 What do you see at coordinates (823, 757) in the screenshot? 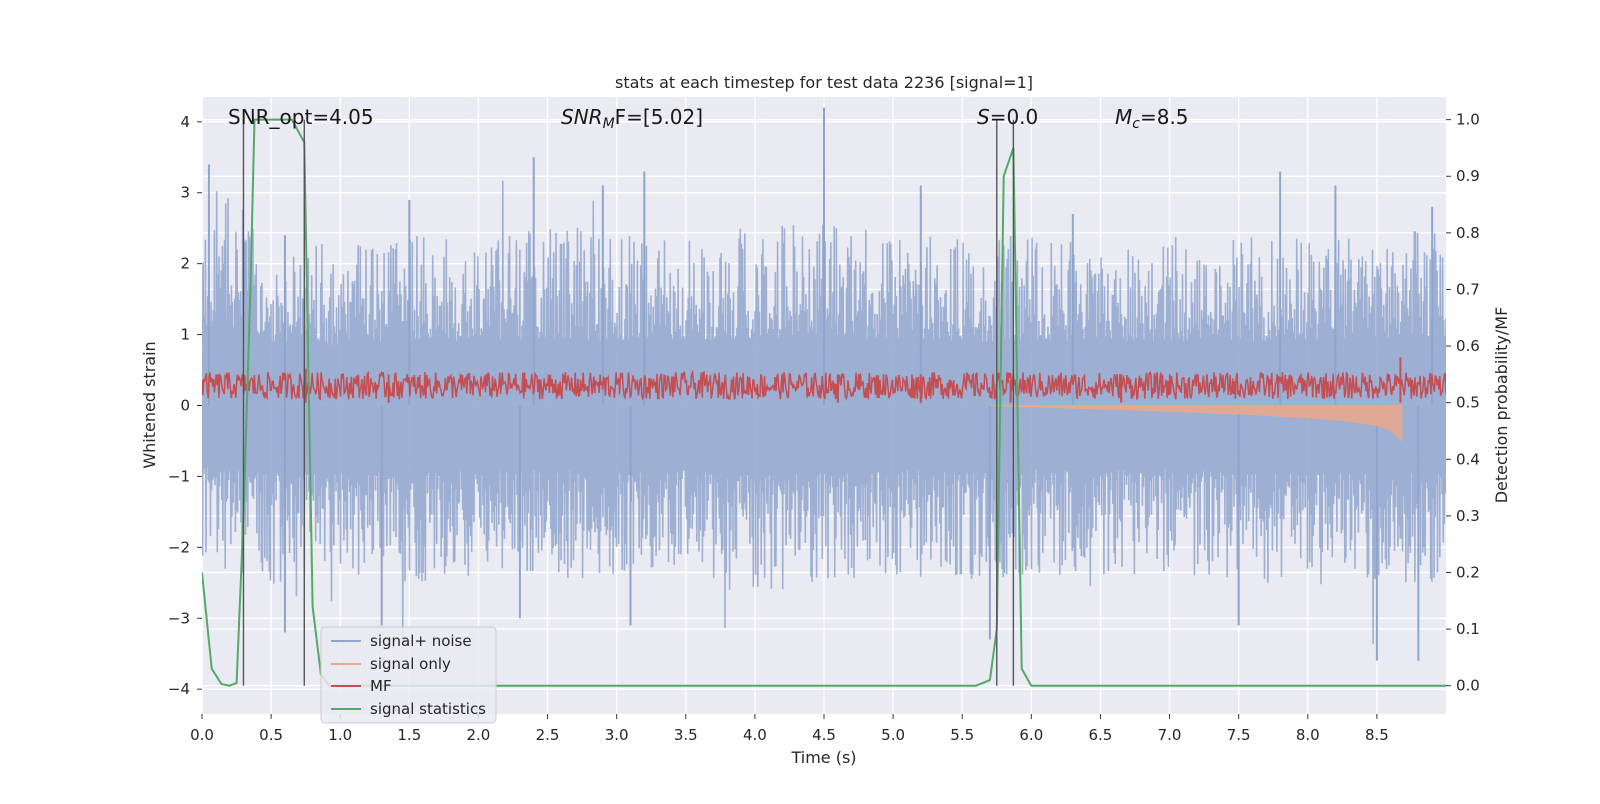
I see `x-axis-label: Time (s)` at bounding box center [823, 757].